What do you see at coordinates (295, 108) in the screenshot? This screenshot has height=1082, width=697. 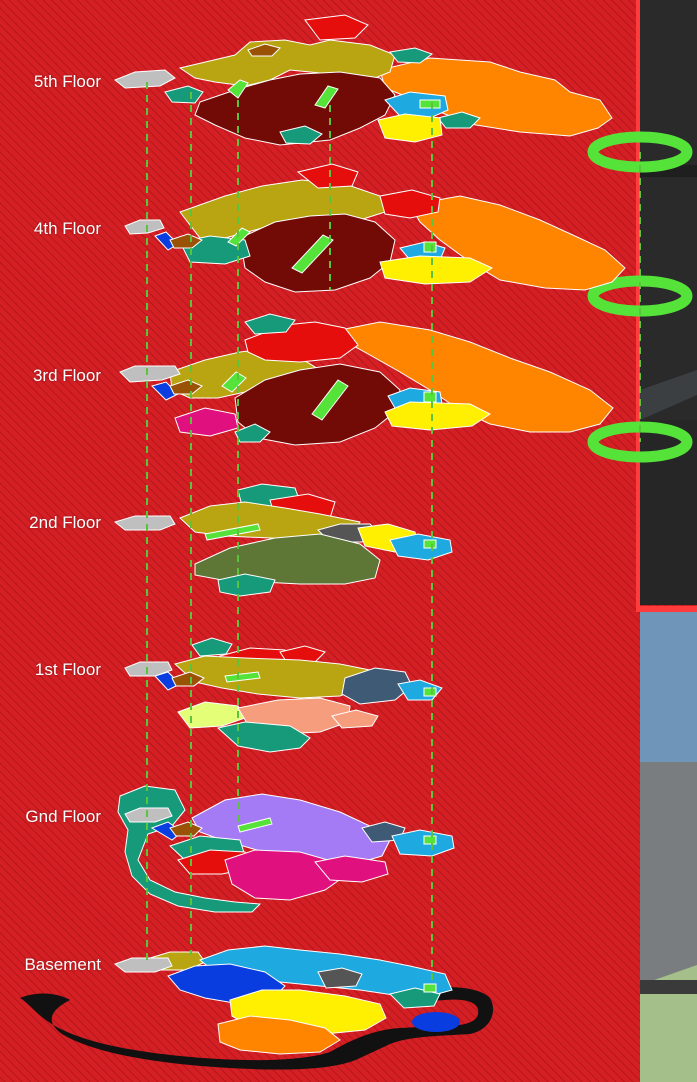 I see `zone-maroon` at bounding box center [295, 108].